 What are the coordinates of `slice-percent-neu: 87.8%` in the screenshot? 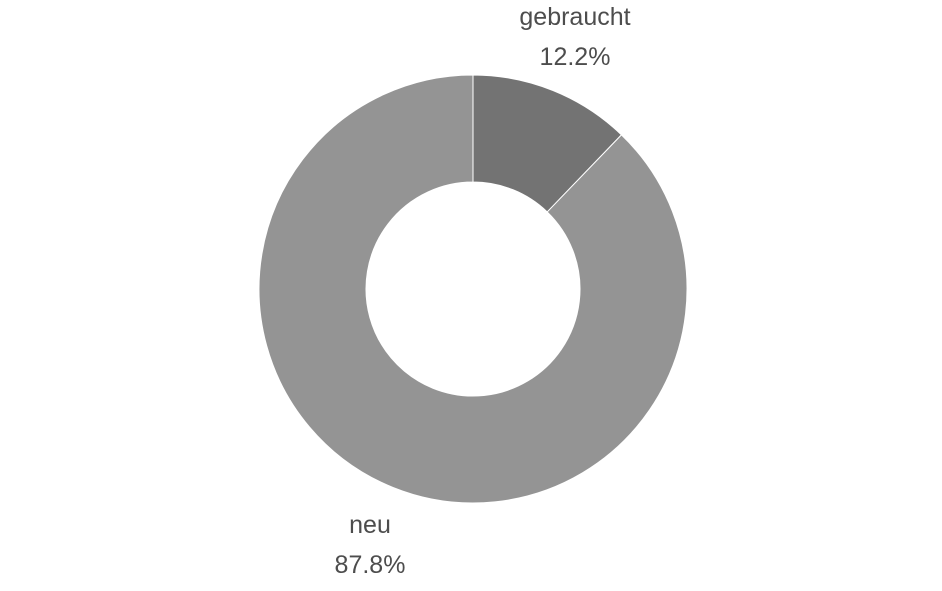 It's located at (370, 565).